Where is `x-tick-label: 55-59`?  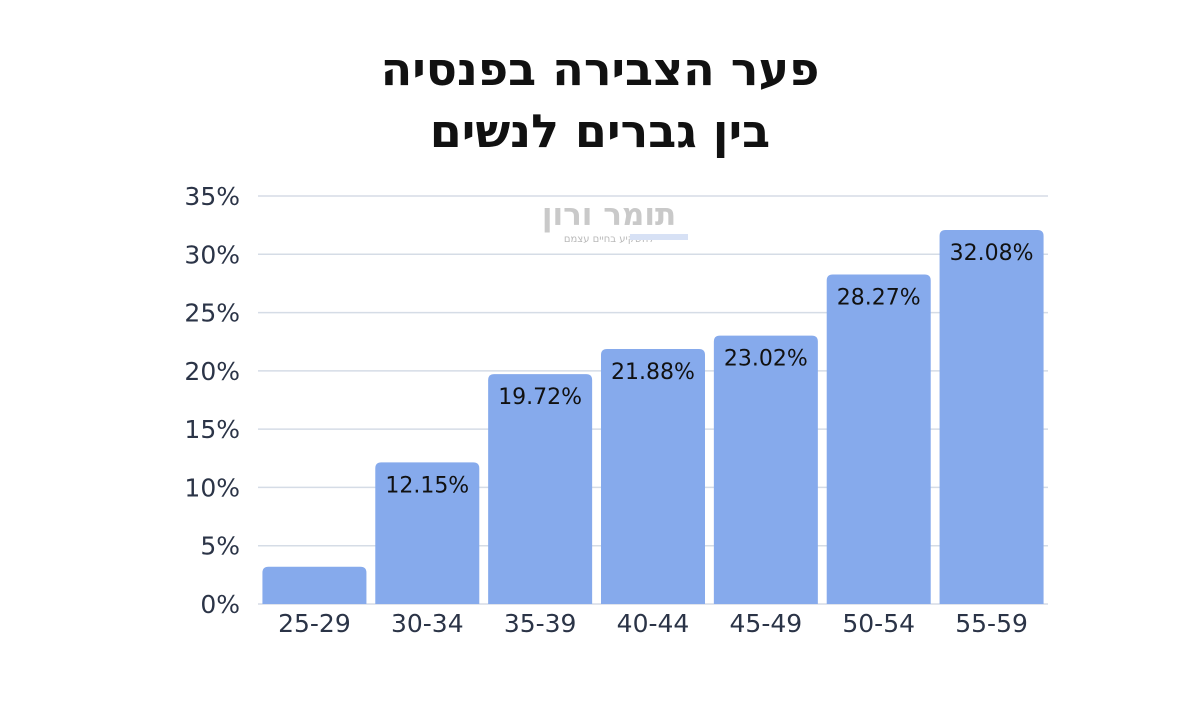 x-tick-label: 55-59 is located at coordinates (991, 623).